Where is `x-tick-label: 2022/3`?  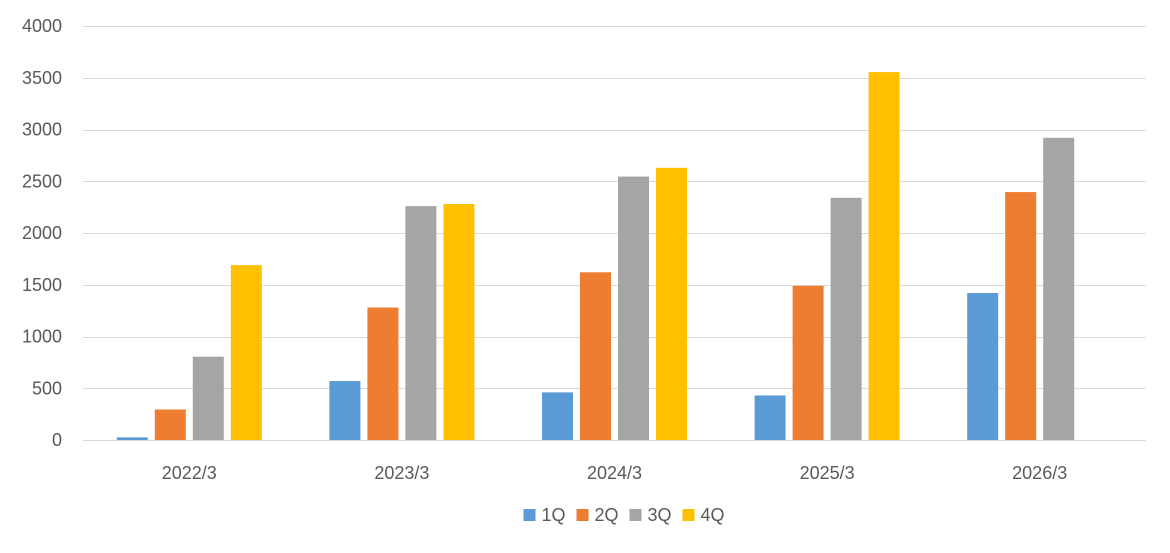
x-tick-label: 2022/3 is located at coordinates (189, 473).